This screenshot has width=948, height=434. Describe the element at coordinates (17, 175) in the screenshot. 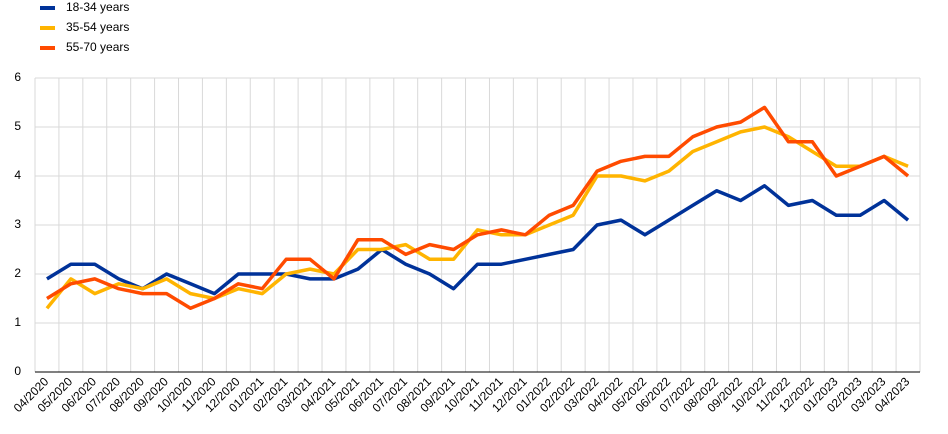

I see `y-tick-label: 4` at that location.